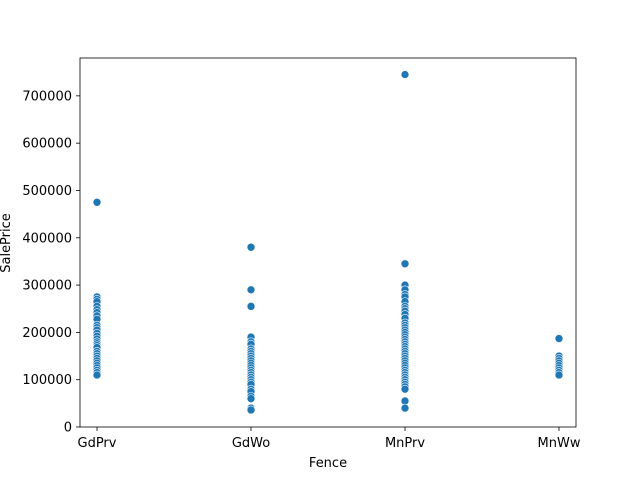 This screenshot has width=640, height=480. What do you see at coordinates (68, 428) in the screenshot?
I see `y-tick-label: 0` at bounding box center [68, 428].